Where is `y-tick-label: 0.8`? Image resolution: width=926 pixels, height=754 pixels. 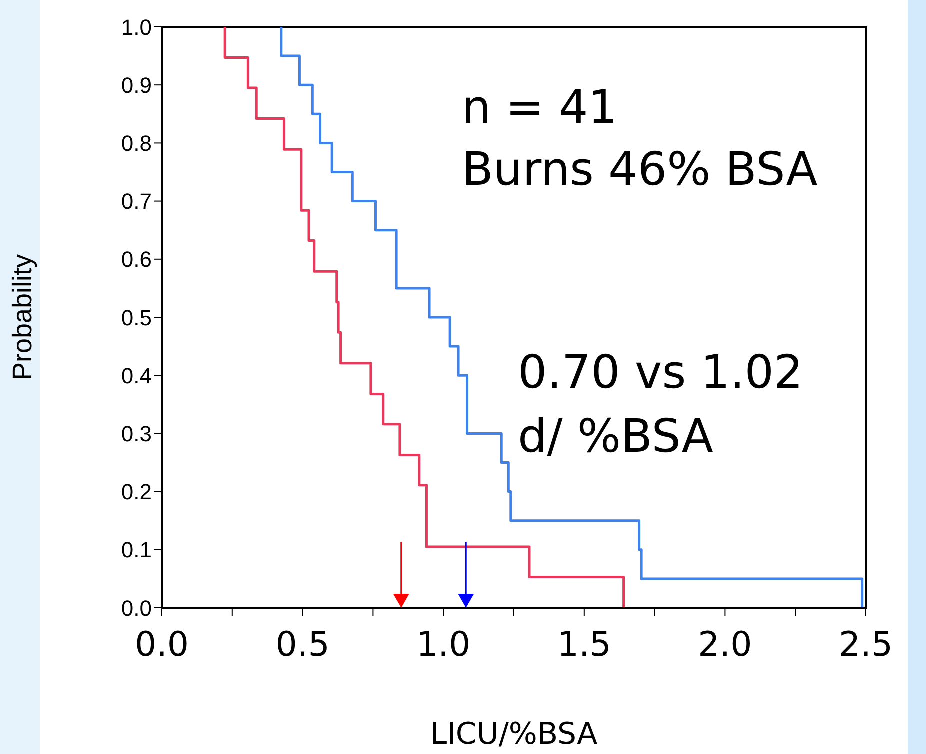
y-tick-label: 0.8 is located at coordinates (136, 143).